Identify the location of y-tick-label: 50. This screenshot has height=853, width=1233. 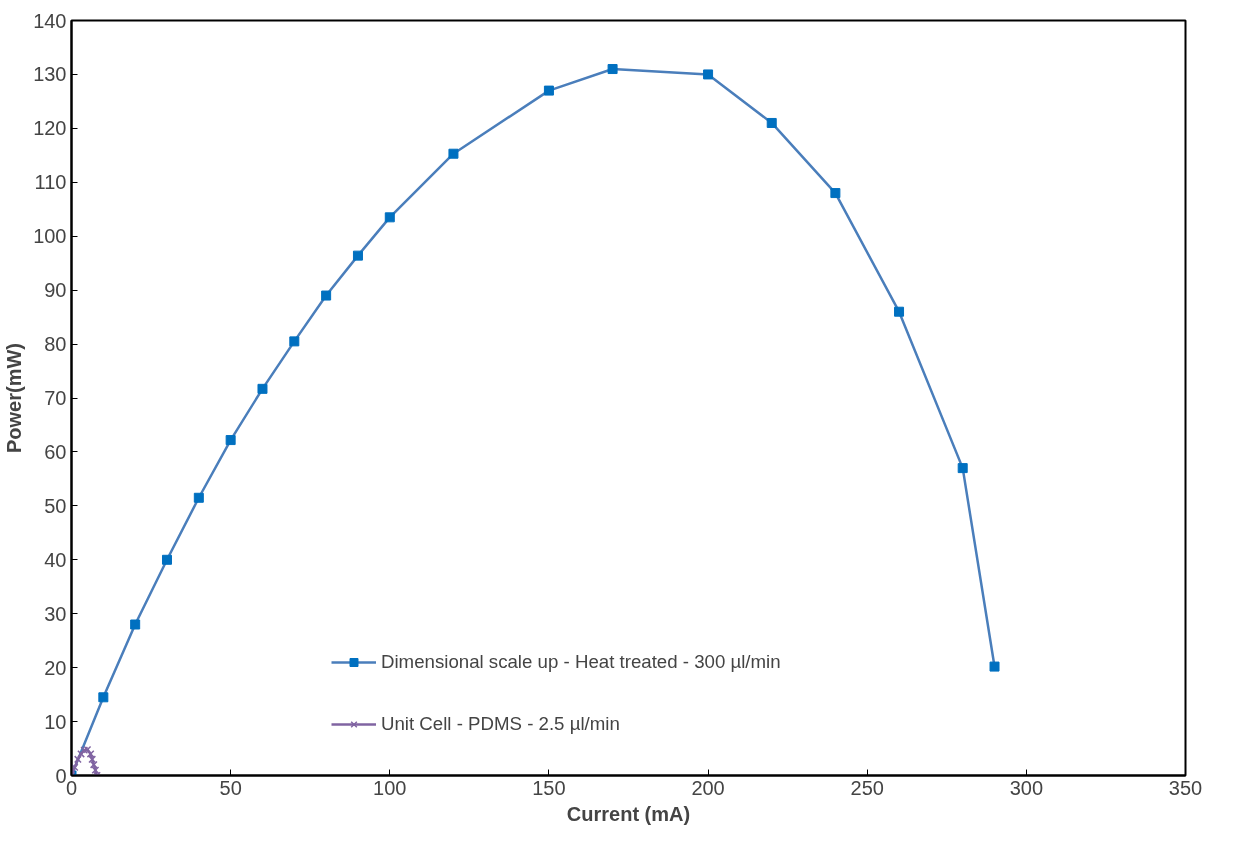
(55, 505).